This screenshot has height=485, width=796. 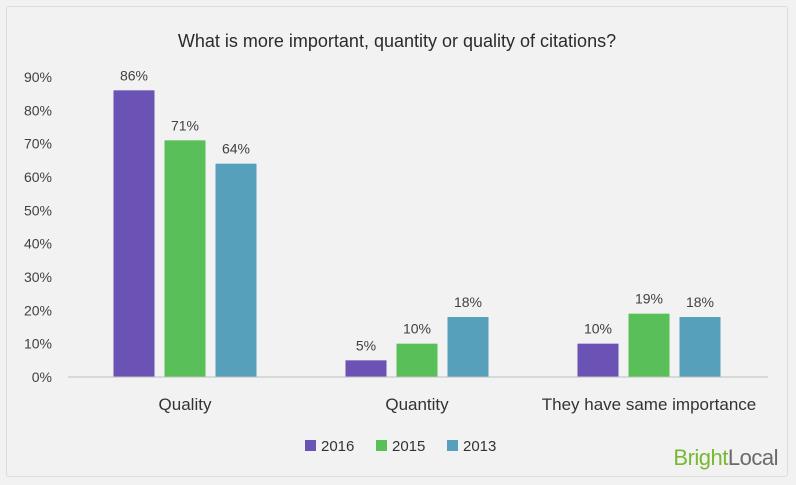 What do you see at coordinates (185, 404) in the screenshot?
I see `x-category-label: Quality` at bounding box center [185, 404].